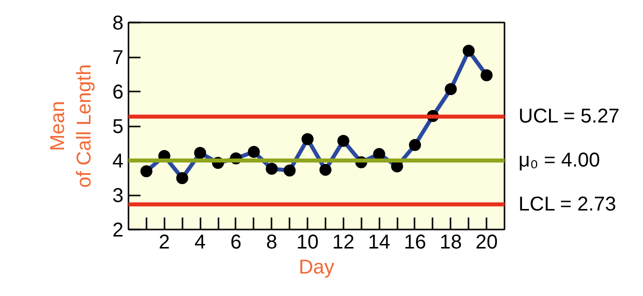 The width and height of the screenshot is (643, 296). What do you see at coordinates (569, 117) in the screenshot?
I see `ref-line-label: UCL = 5.27` at bounding box center [569, 117].